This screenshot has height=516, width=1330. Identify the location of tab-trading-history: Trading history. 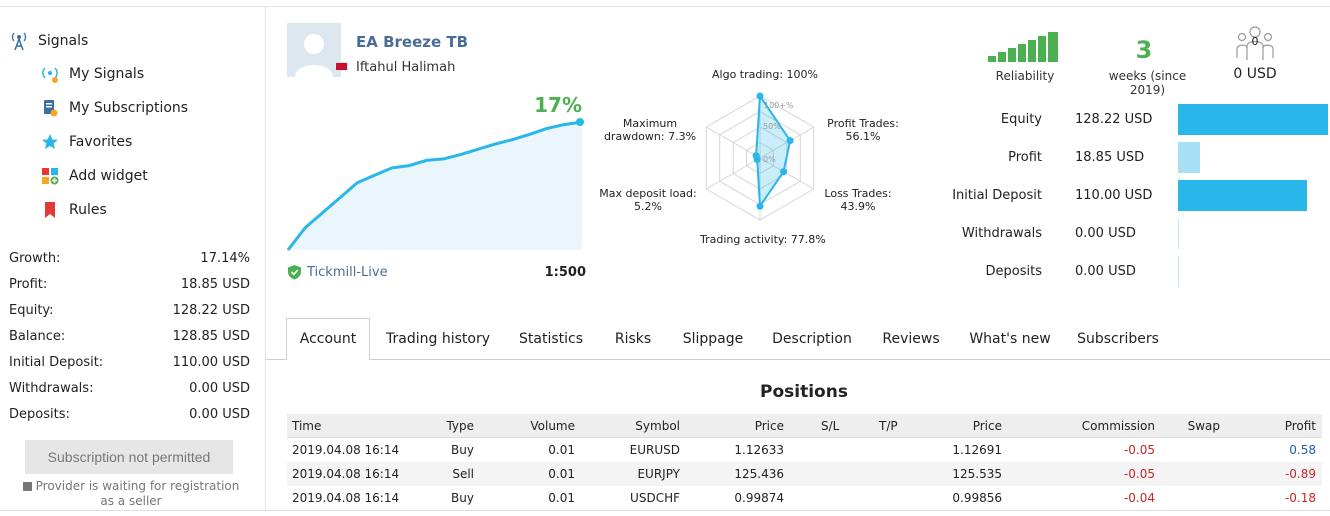
(438, 339).